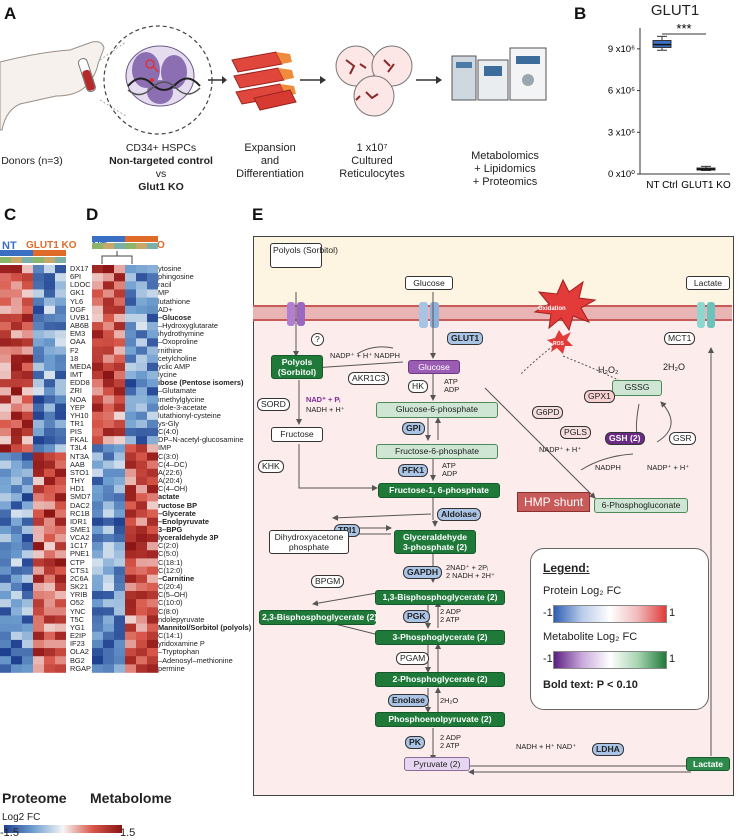 The height and width of the screenshot is (840, 739). What do you see at coordinates (416, 616) in the screenshot?
I see `pgk-enzyme: PGK` at bounding box center [416, 616].